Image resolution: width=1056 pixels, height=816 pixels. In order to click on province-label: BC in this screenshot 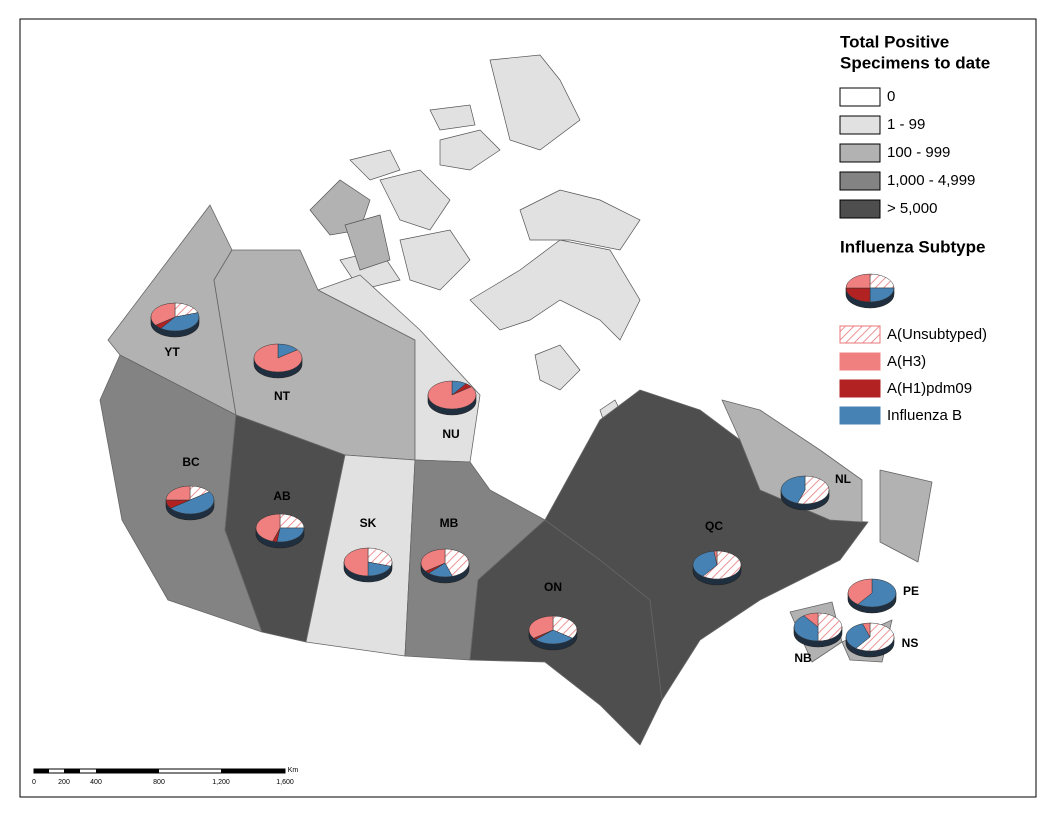, I will do `click(191, 462)`.